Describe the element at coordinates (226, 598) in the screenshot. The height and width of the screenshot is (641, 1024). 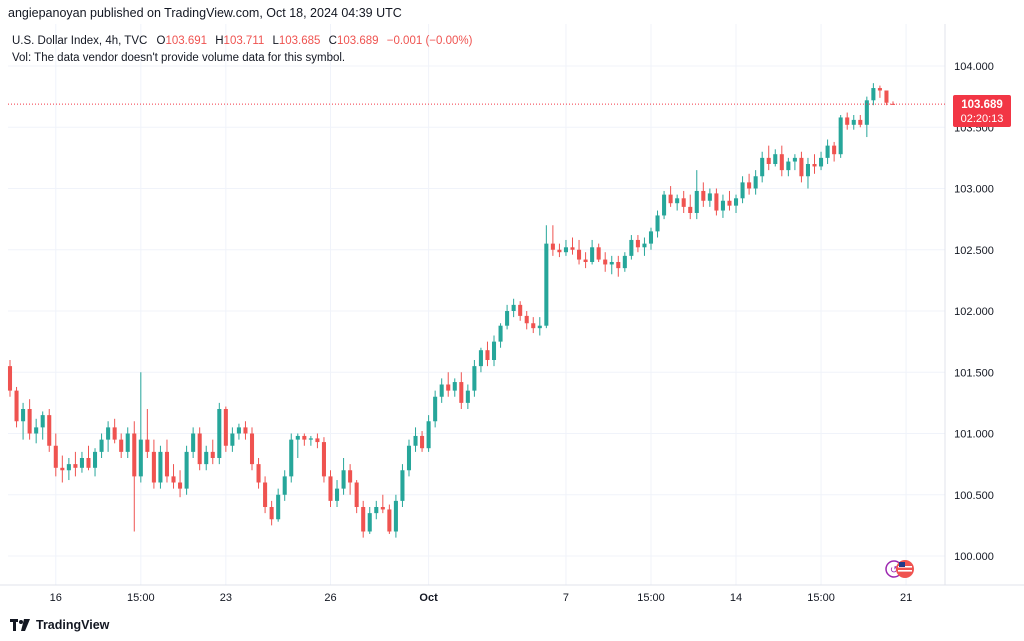
I see `x-tick-label: 23` at that location.